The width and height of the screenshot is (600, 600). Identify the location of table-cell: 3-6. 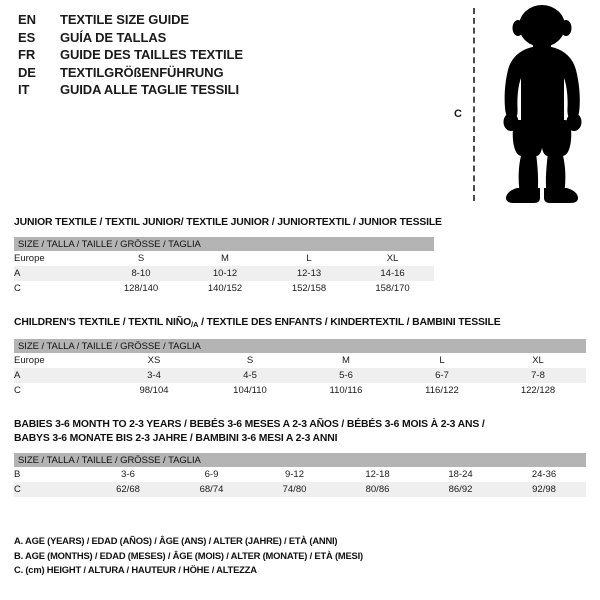
(128, 474).